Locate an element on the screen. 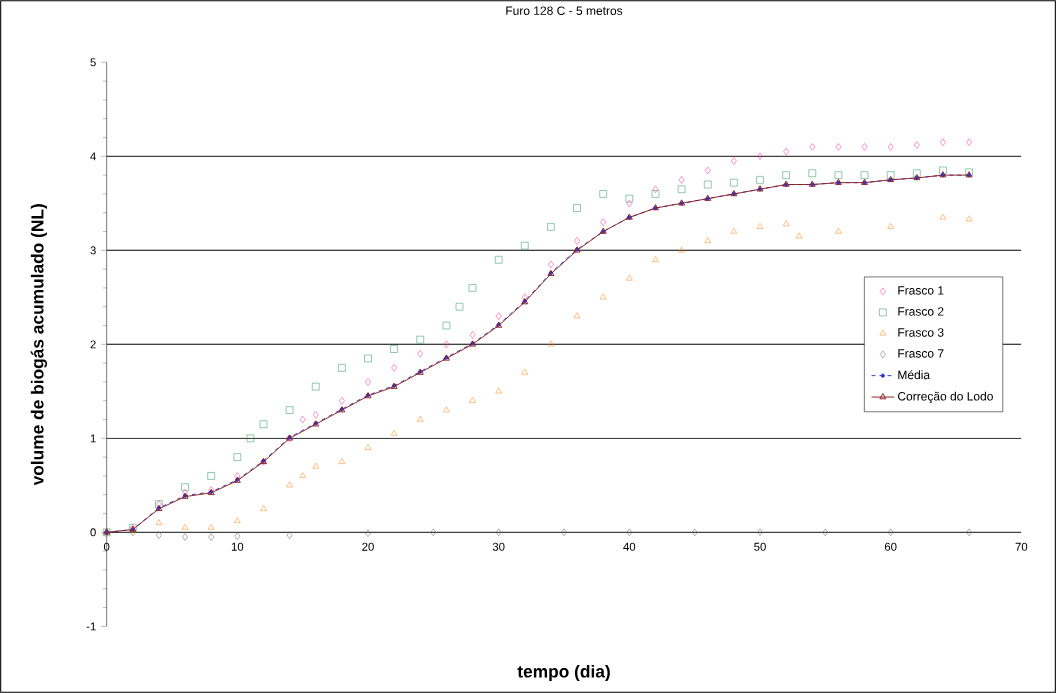 The width and height of the screenshot is (1056, 693). x-tick-label: 70 is located at coordinates (1021, 546).